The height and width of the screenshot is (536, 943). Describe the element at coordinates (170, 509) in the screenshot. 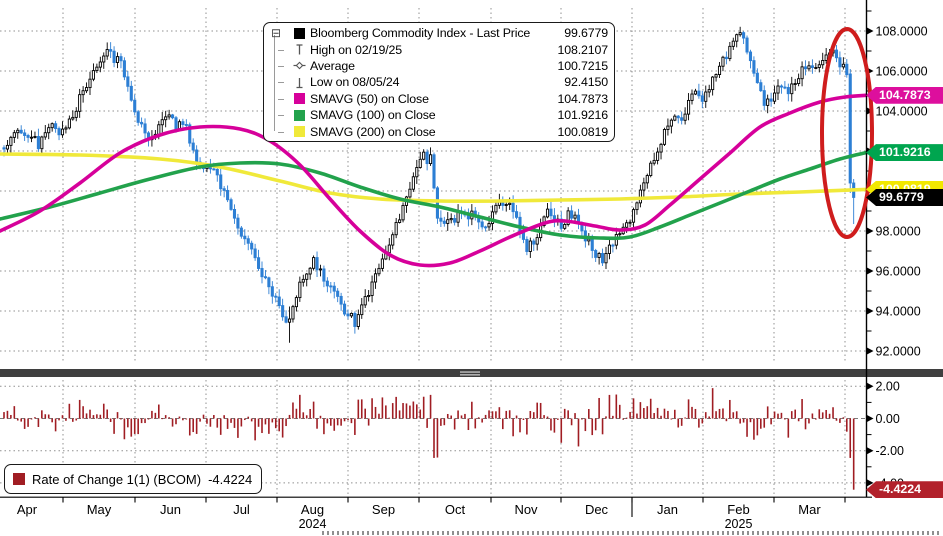

I see `svg-text: Jun` at that location.